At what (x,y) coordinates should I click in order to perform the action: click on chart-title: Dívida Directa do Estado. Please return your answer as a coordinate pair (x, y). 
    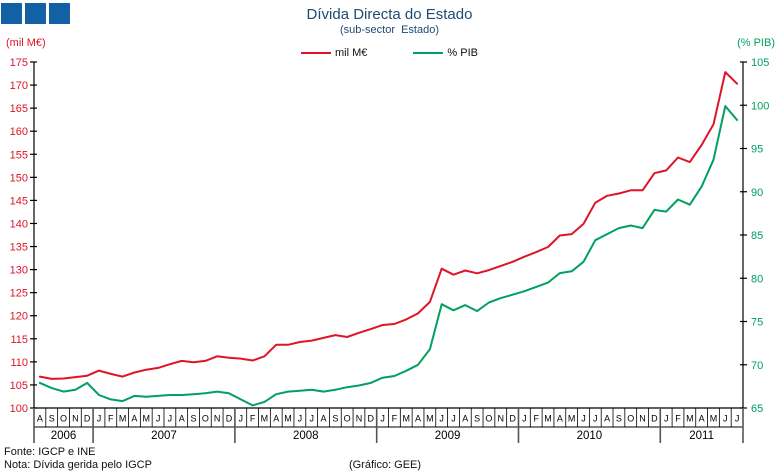
    Looking at the image, I should click on (389, 14).